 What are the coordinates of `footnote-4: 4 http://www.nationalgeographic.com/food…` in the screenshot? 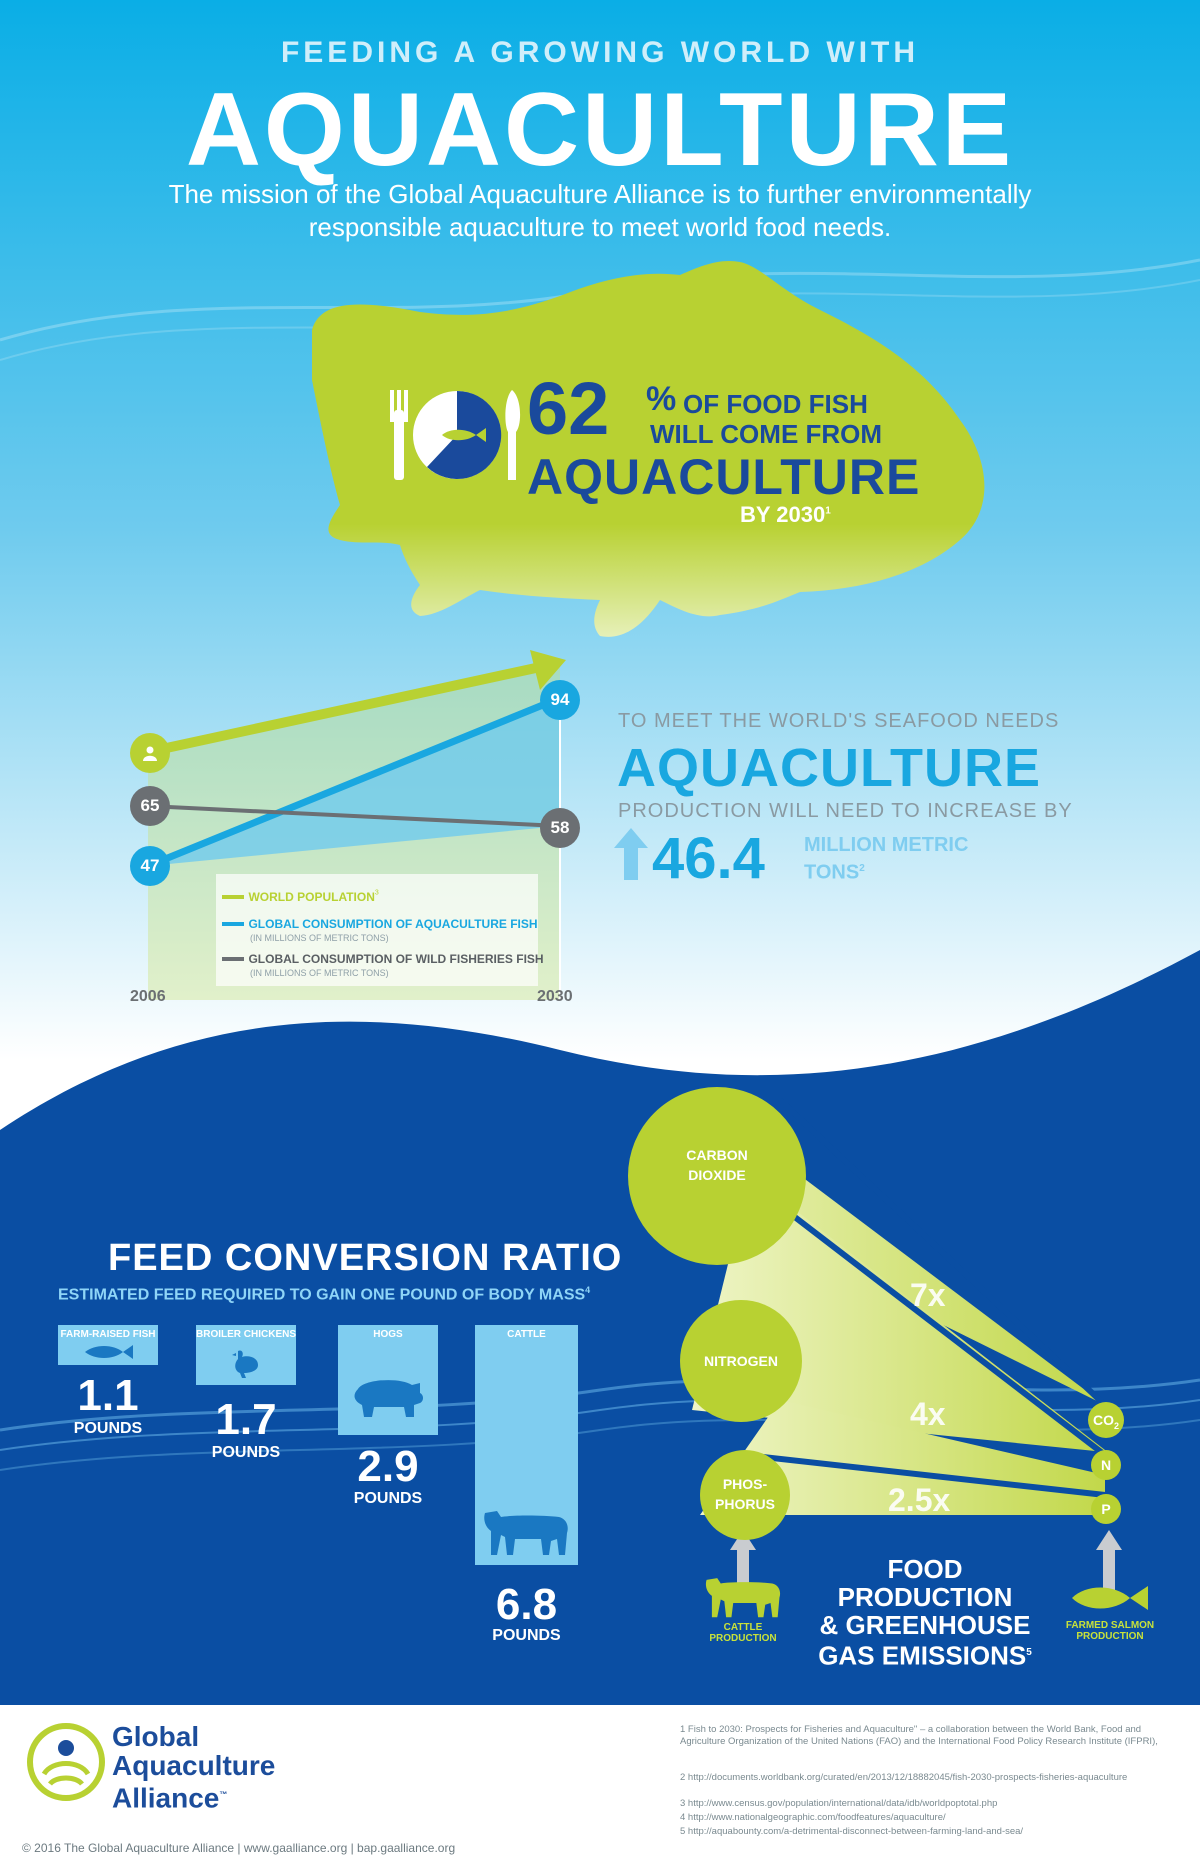 It's located at (813, 1817).